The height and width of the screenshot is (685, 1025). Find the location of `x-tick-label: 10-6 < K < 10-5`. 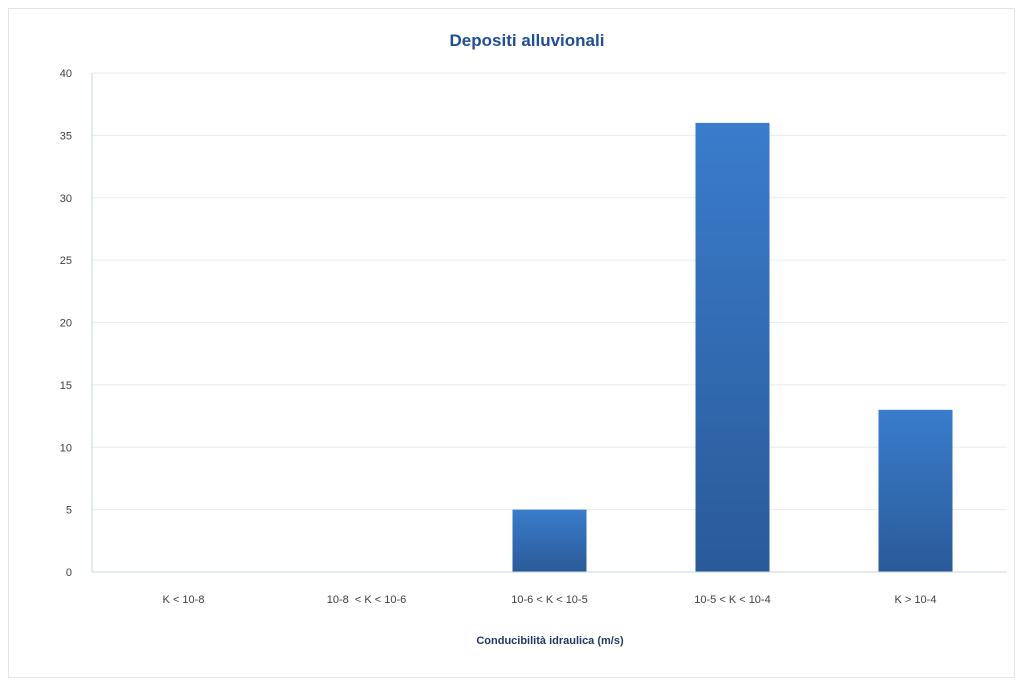

x-tick-label: 10-6 < K < 10-5 is located at coordinates (549, 600).